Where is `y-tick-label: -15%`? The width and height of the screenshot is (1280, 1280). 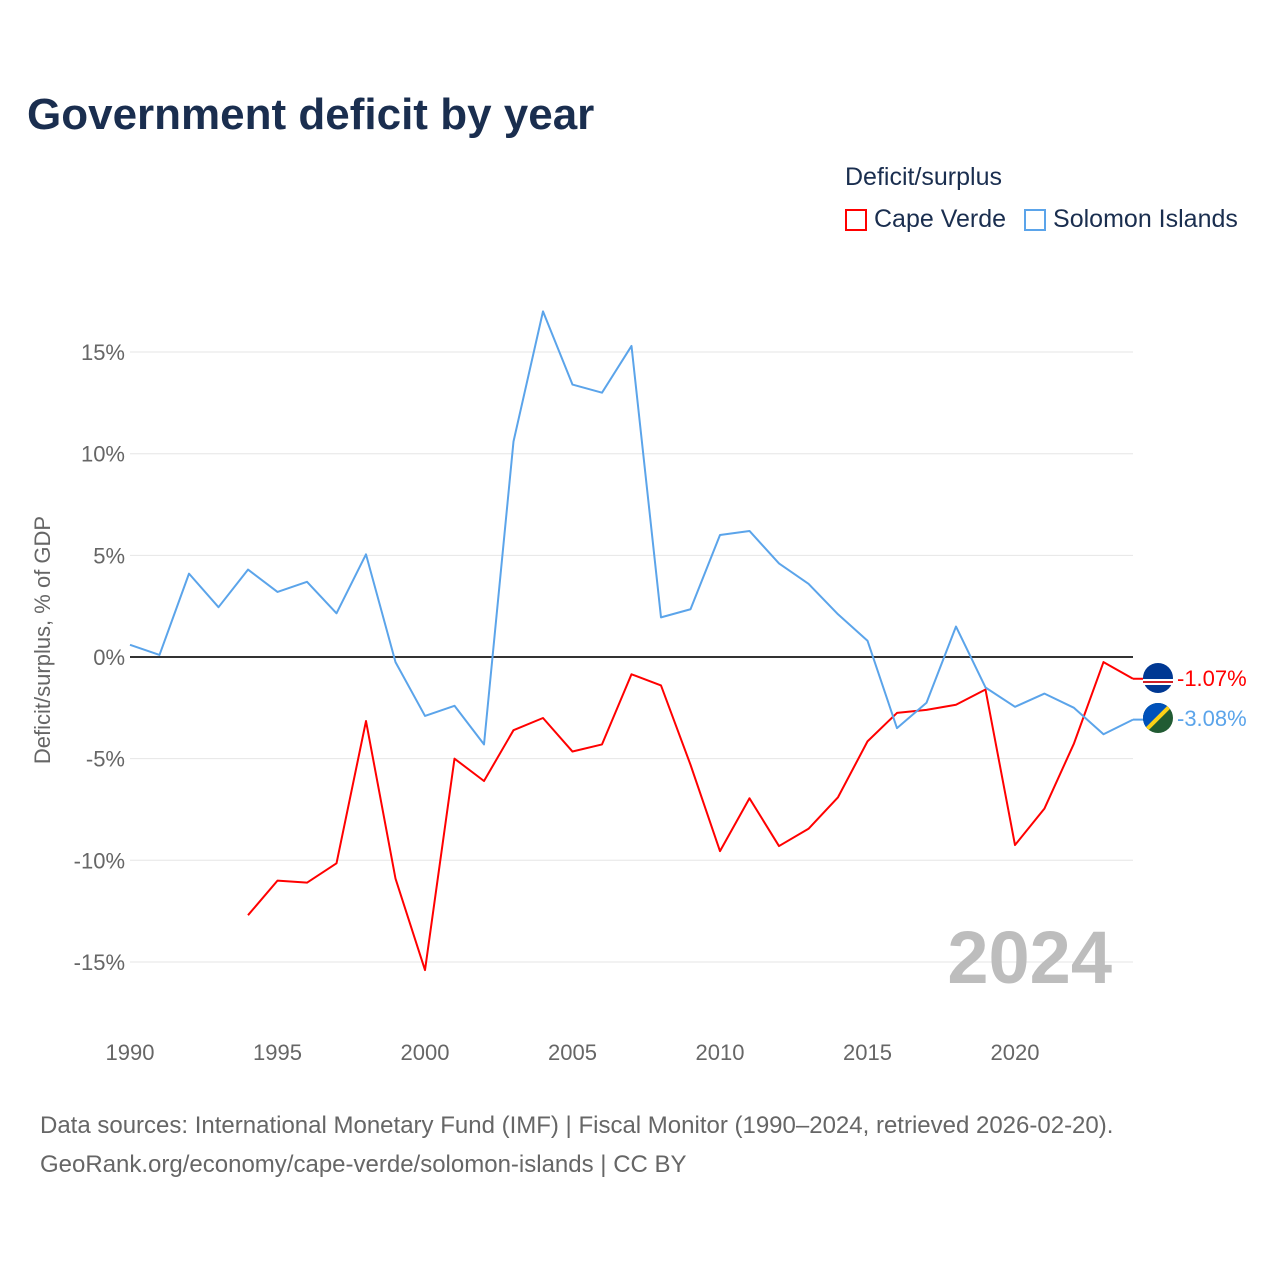 y-tick-label: -15% is located at coordinates (99, 962).